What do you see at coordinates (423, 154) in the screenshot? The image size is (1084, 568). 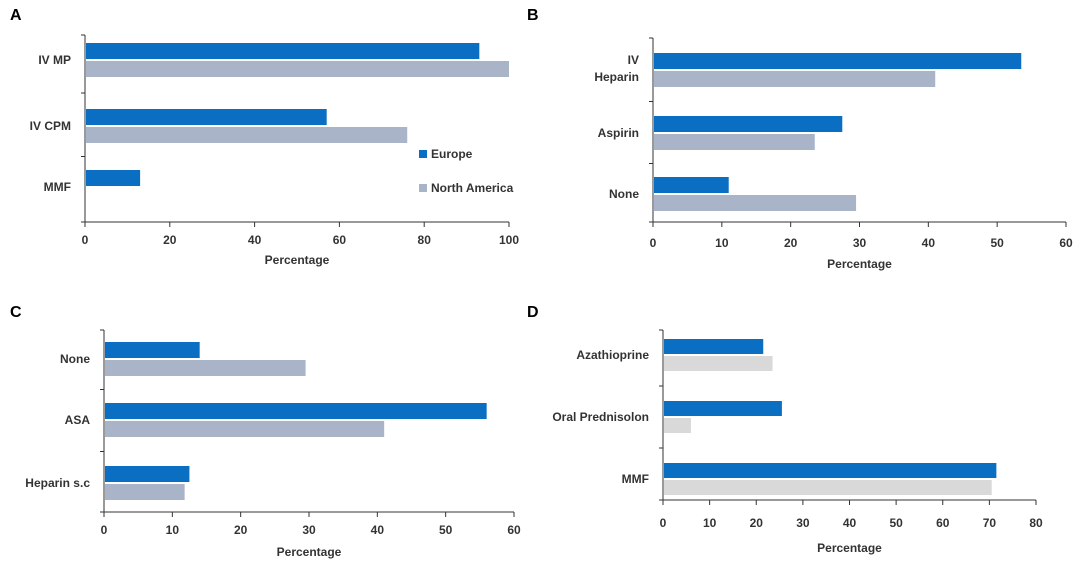 I see `legend-swatch-europe` at bounding box center [423, 154].